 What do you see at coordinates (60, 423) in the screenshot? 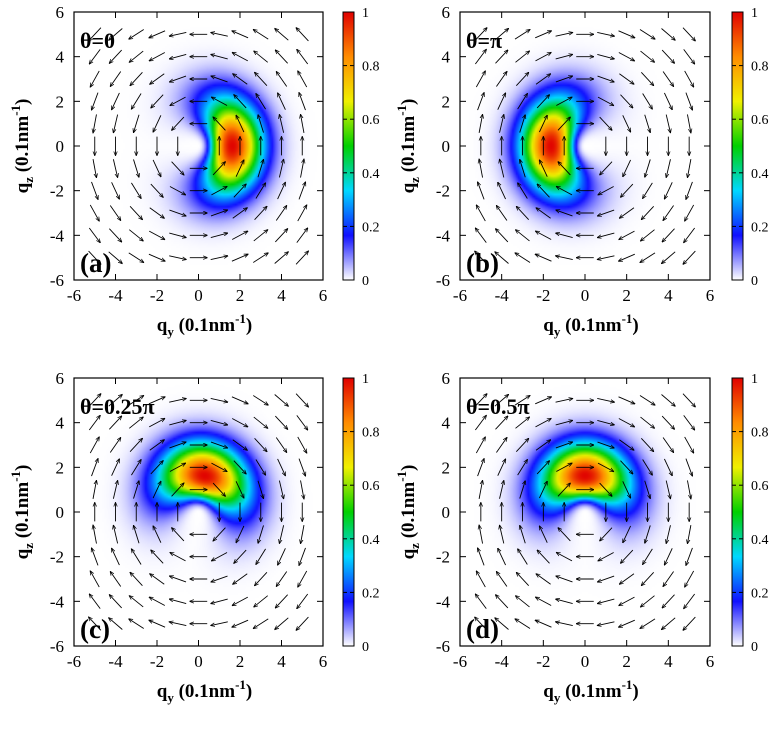
I see `y-tick-label: 4` at bounding box center [60, 423].